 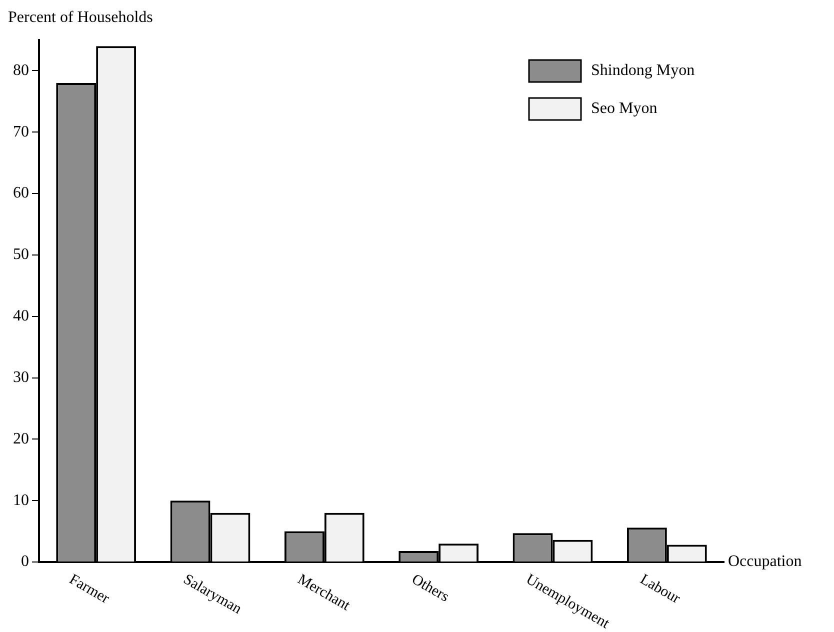 I want to click on y-tick-label: 0, so click(x=25, y=561).